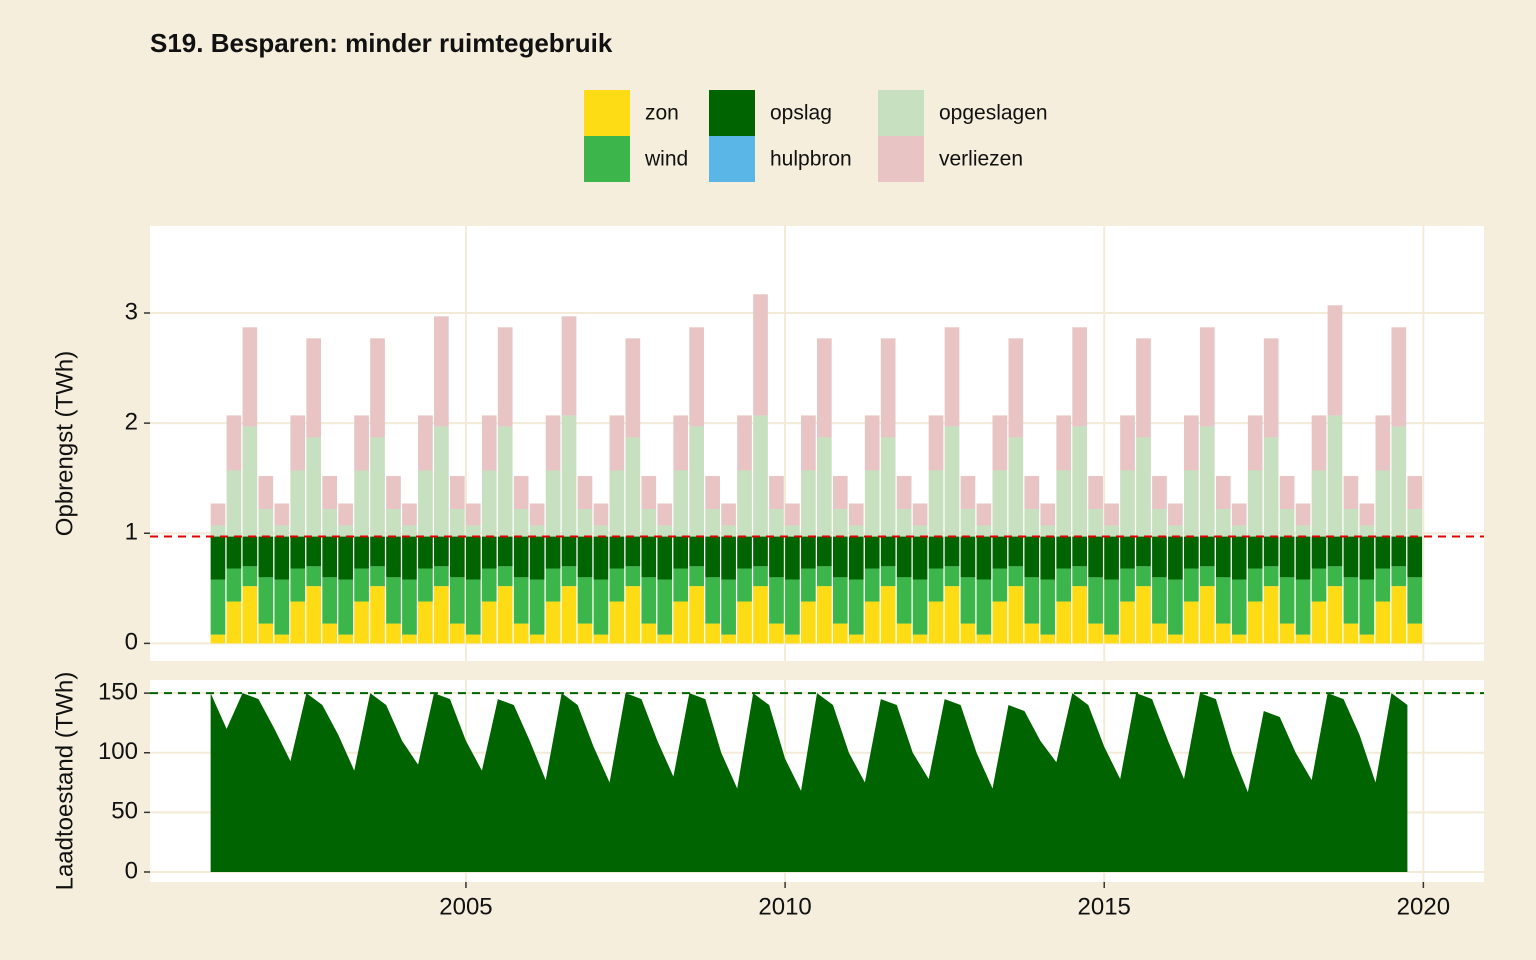 The height and width of the screenshot is (960, 1536). Describe the element at coordinates (901, 159) in the screenshot. I see `legend-swatch` at that location.